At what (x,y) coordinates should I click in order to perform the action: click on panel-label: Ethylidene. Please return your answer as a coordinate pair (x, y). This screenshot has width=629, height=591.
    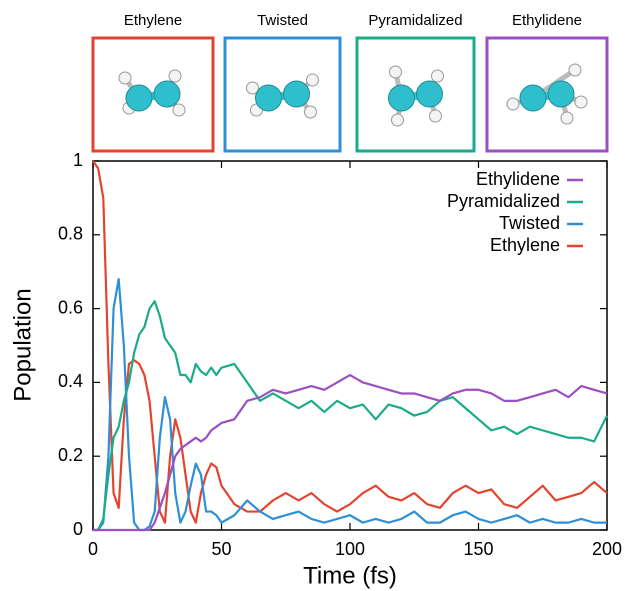
    Looking at the image, I should click on (547, 20).